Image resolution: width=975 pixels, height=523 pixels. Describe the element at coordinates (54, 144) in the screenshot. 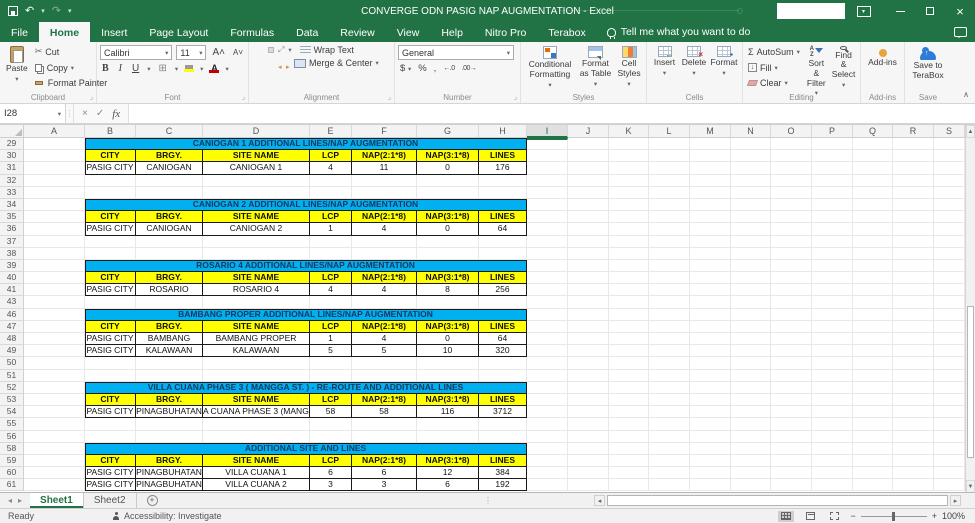

I see `cell-A29` at that location.